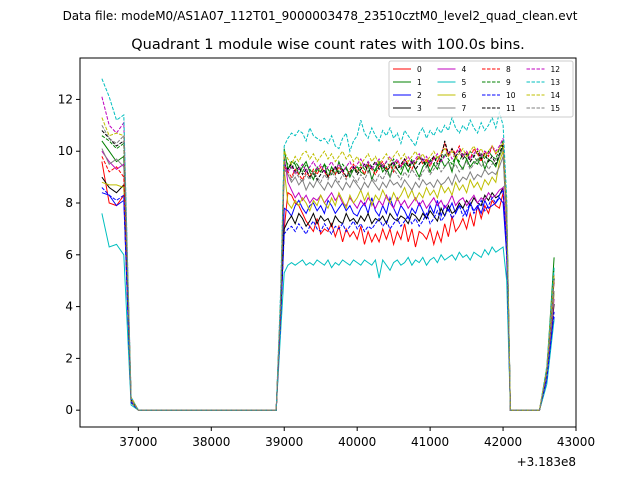 The height and width of the screenshot is (480, 640). What do you see at coordinates (430, 442) in the screenshot?
I see `x-tick-label: 41000` at bounding box center [430, 442].